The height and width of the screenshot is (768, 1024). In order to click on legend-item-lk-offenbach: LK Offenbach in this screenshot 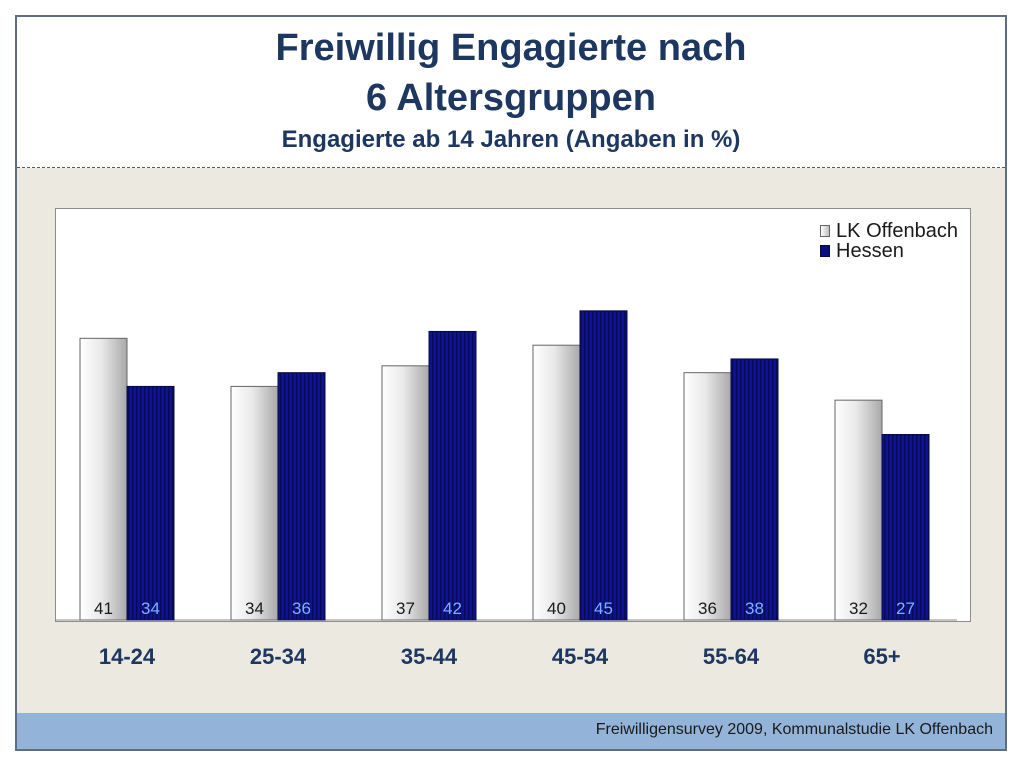, I will do `click(889, 231)`.